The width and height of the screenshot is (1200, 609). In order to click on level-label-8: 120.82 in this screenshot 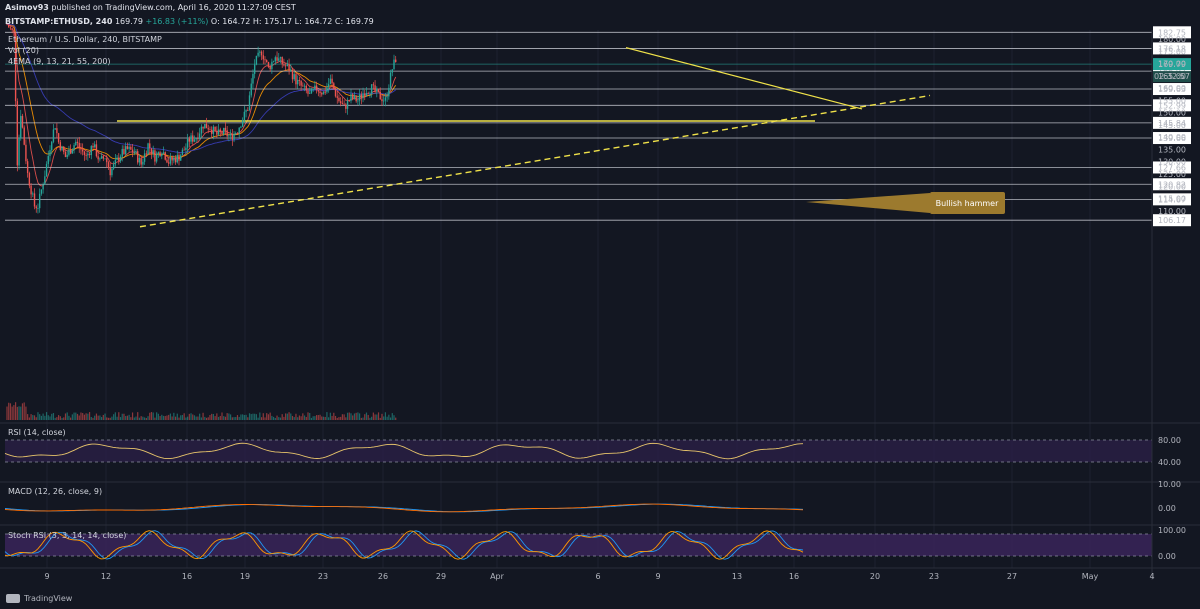, I will do `click(1172, 184)`.